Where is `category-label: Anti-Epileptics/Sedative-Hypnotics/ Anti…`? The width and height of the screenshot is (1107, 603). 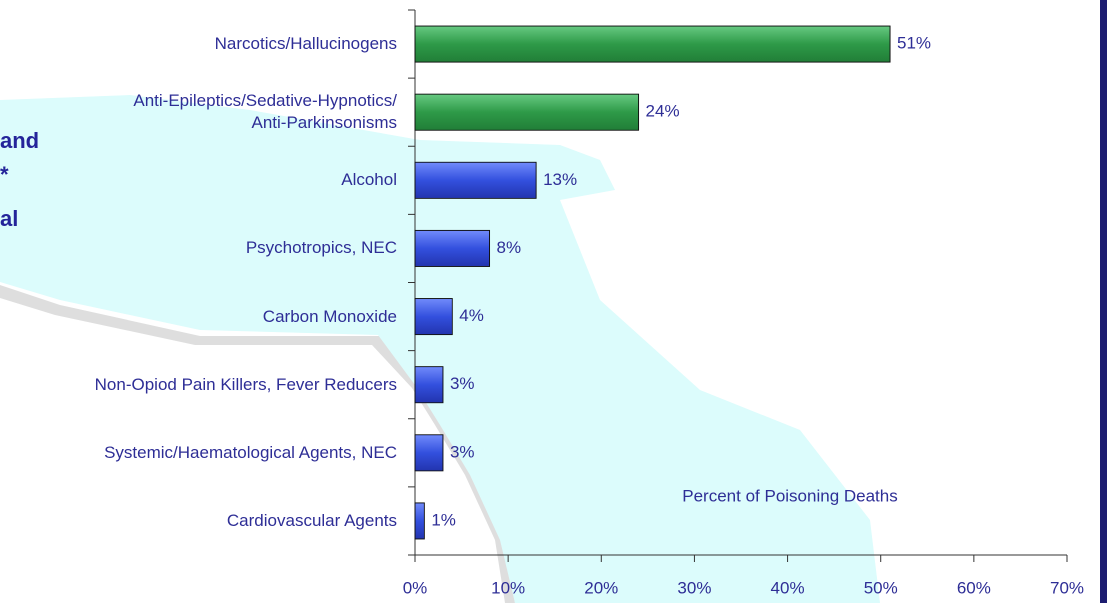
category-label: Anti-Epileptics/Sedative-Hypnotics/ Anti… is located at coordinates (265, 112).